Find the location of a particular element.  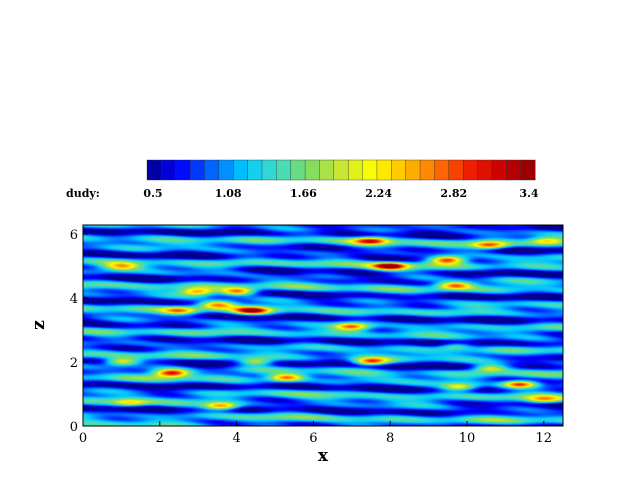

y-tick-label: 6 is located at coordinates (74, 235).